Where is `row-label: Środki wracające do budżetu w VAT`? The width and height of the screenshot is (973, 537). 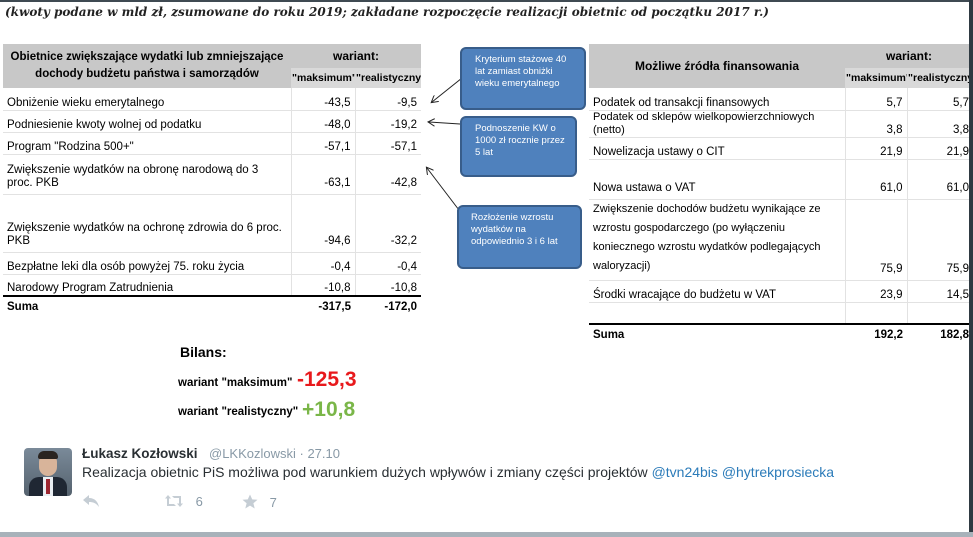 row-label: Środki wracające do budżetu w VAT is located at coordinates (717, 291).